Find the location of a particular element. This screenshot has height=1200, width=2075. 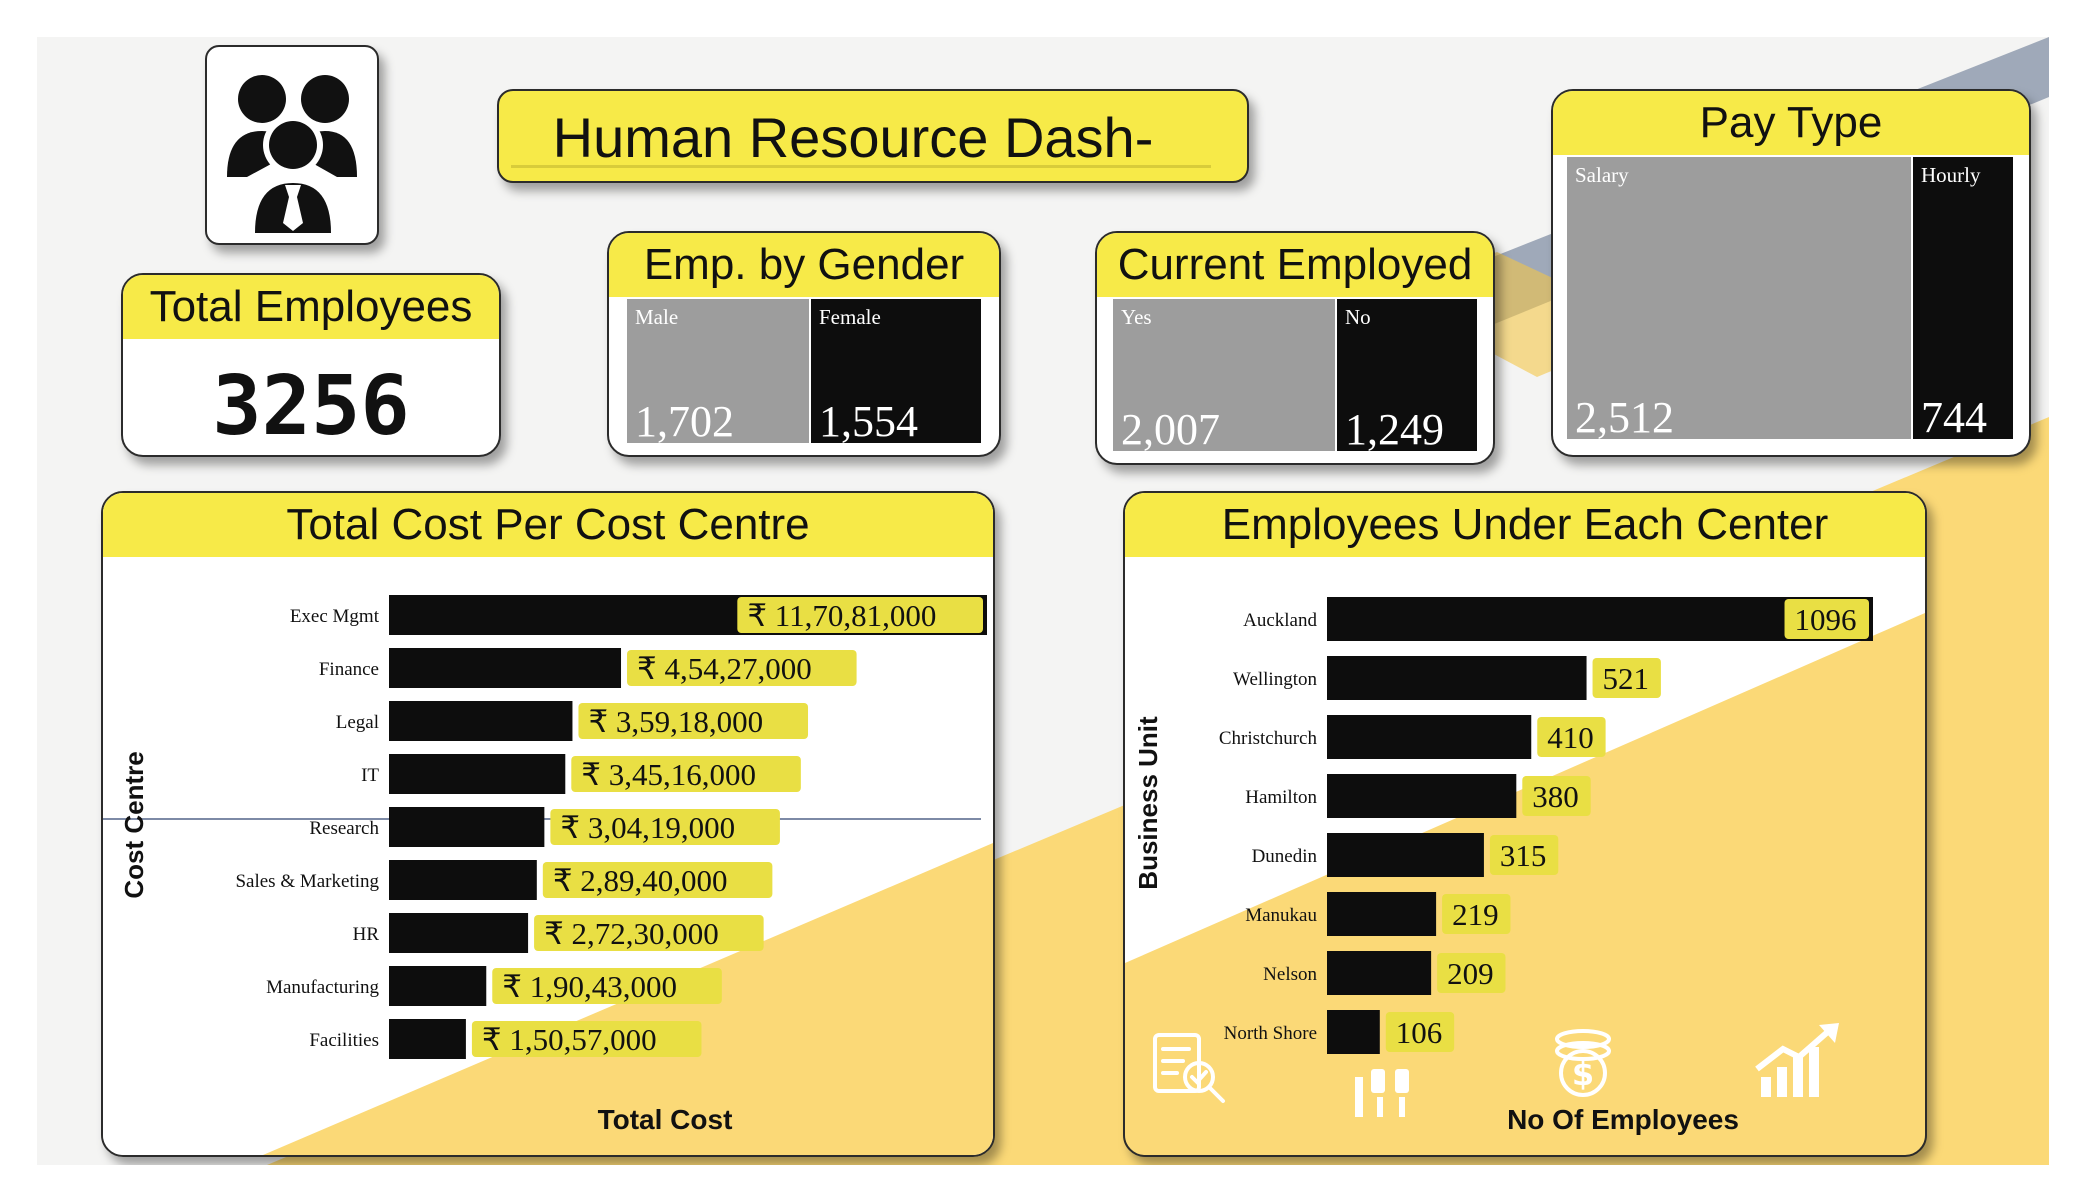

paytype-title: Pay Type is located at coordinates (1791, 123).